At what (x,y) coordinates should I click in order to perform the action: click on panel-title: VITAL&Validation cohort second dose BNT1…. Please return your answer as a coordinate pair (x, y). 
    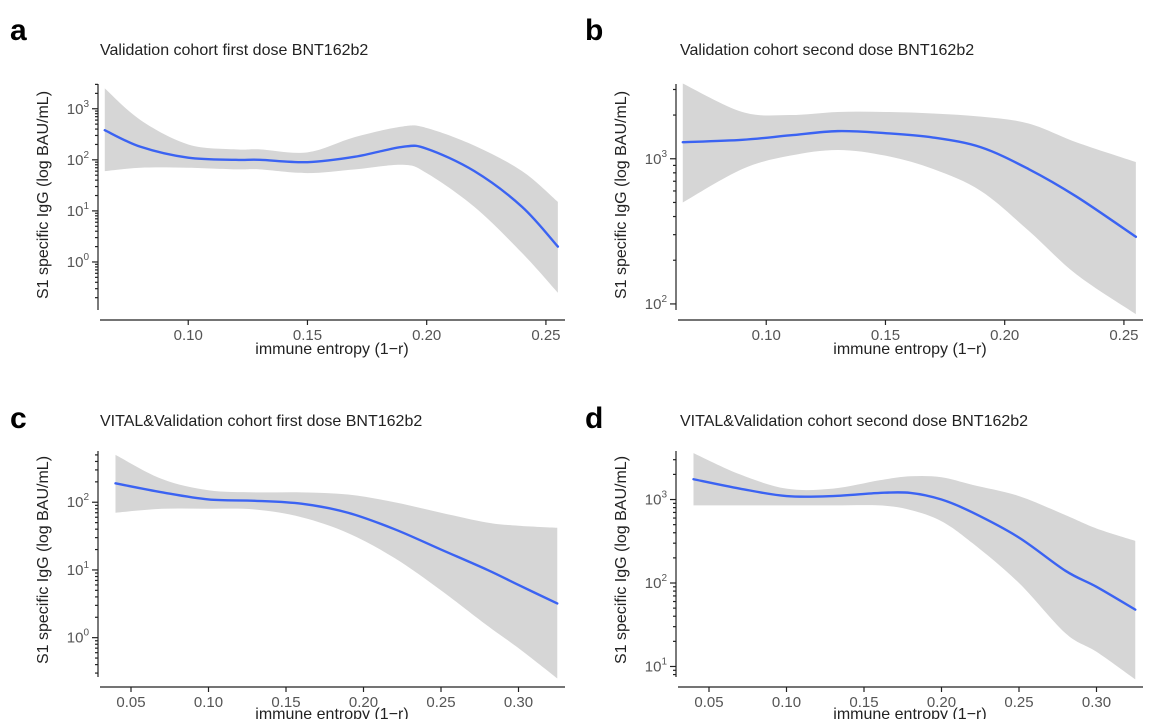
    Looking at the image, I should click on (854, 421).